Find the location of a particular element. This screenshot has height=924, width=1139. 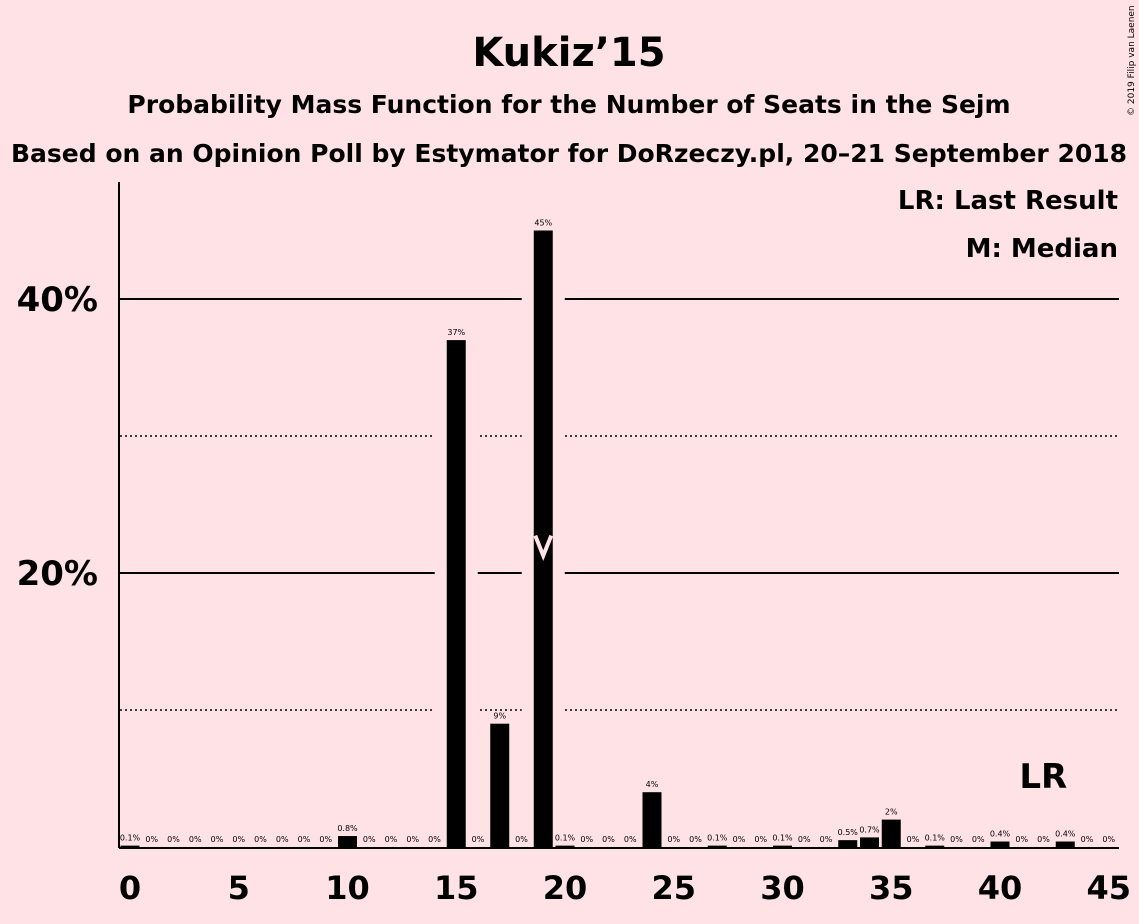

bar-label-seat-21: 0% is located at coordinates (586, 839).